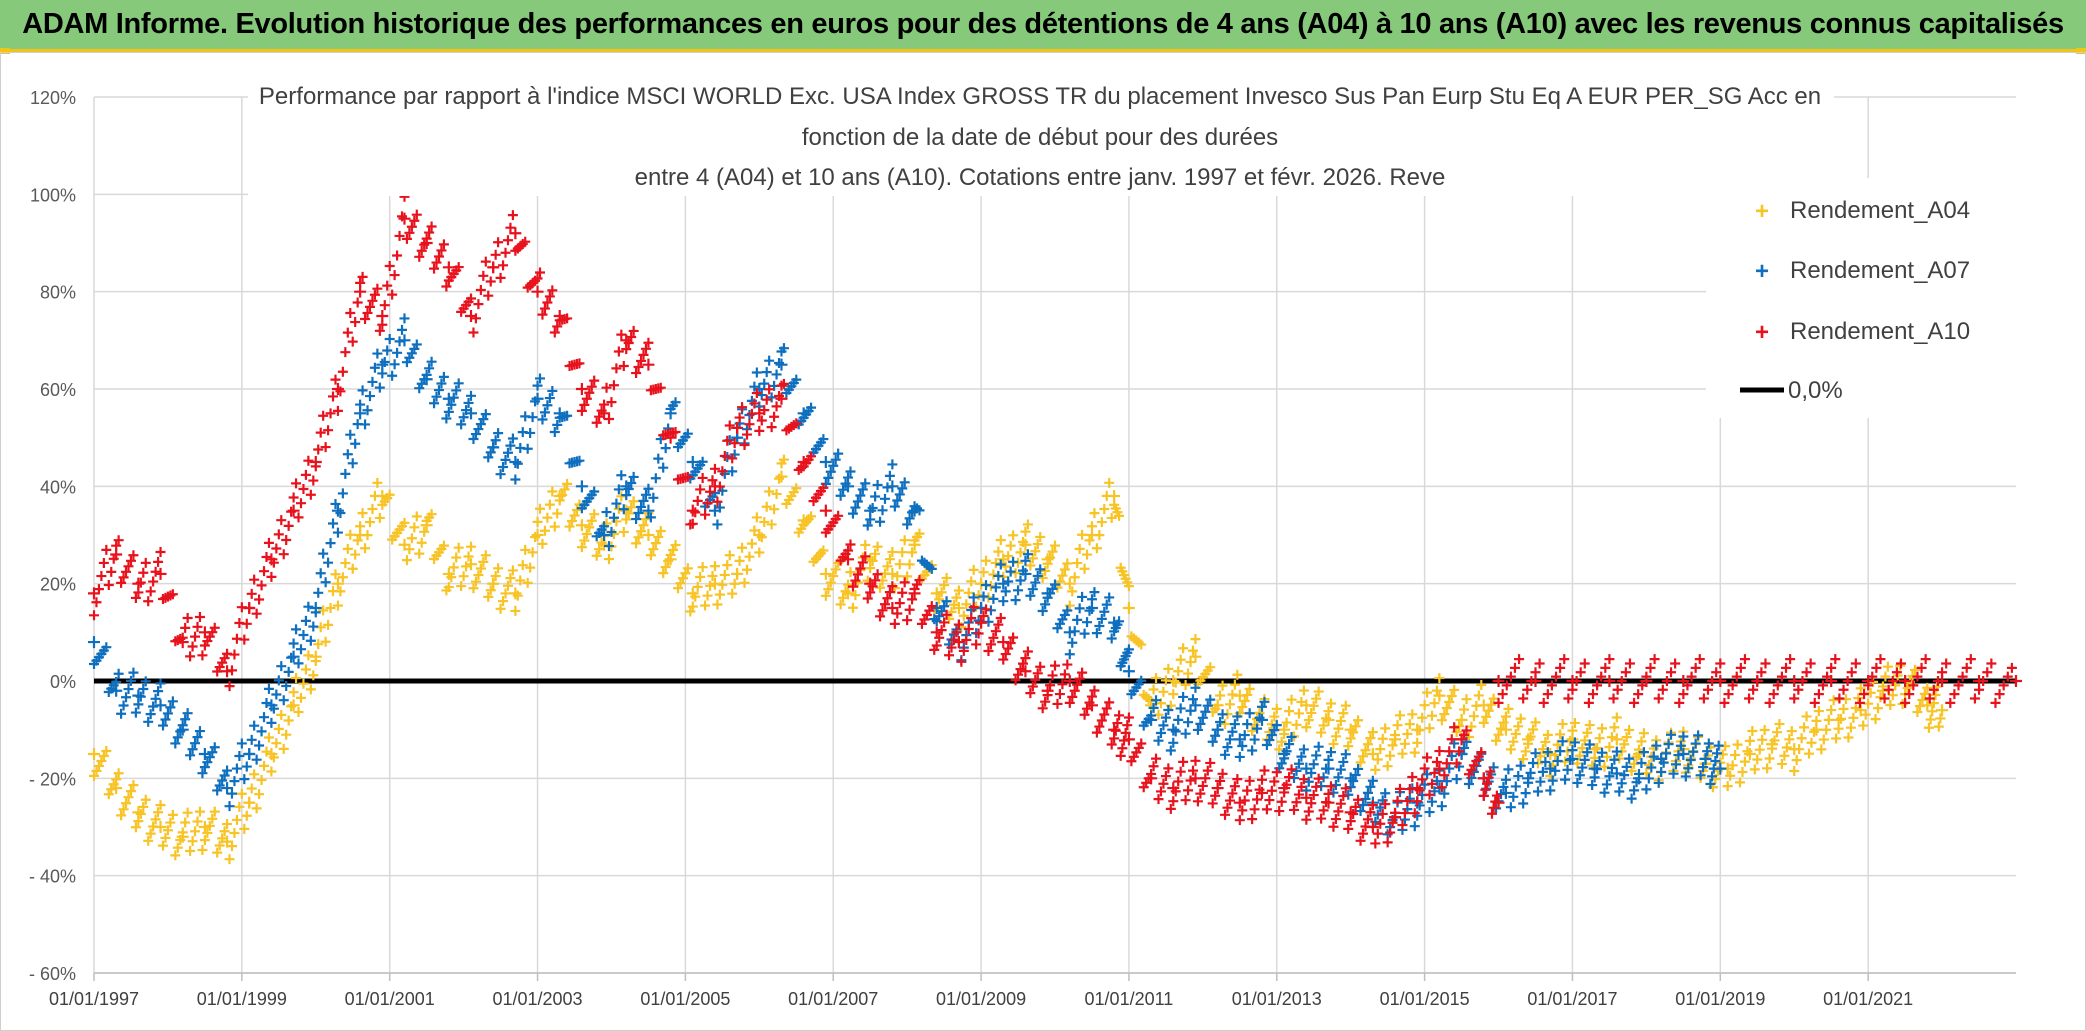 This screenshot has width=2086, height=1031. I want to click on x-tick-label: 01/01/2013, so click(1277, 999).